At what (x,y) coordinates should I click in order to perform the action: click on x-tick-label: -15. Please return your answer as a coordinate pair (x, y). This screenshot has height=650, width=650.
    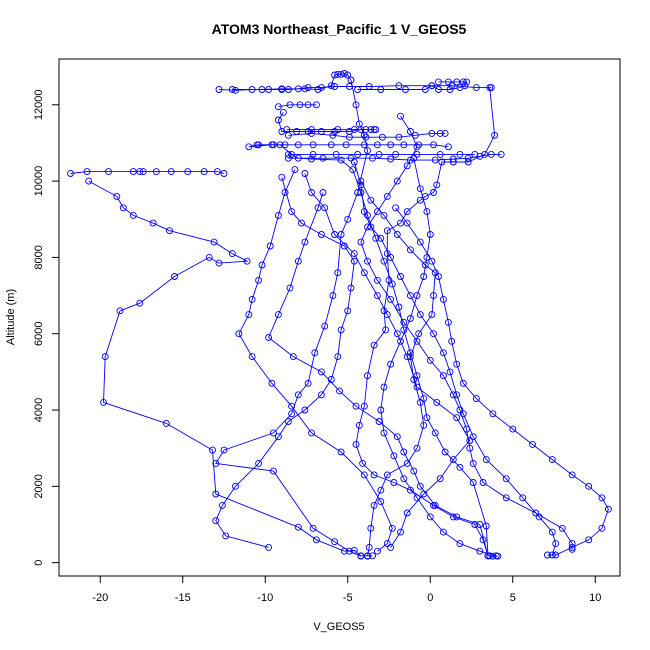
    Looking at the image, I should click on (183, 598).